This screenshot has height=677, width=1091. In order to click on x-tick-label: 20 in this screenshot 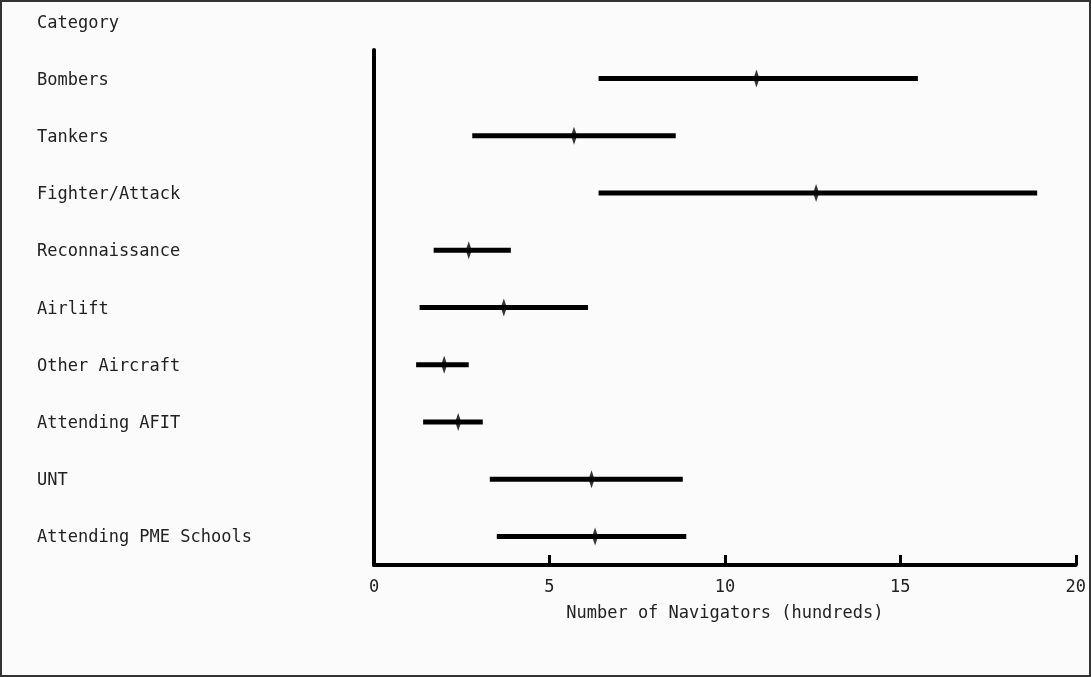, I will do `click(1076, 585)`.